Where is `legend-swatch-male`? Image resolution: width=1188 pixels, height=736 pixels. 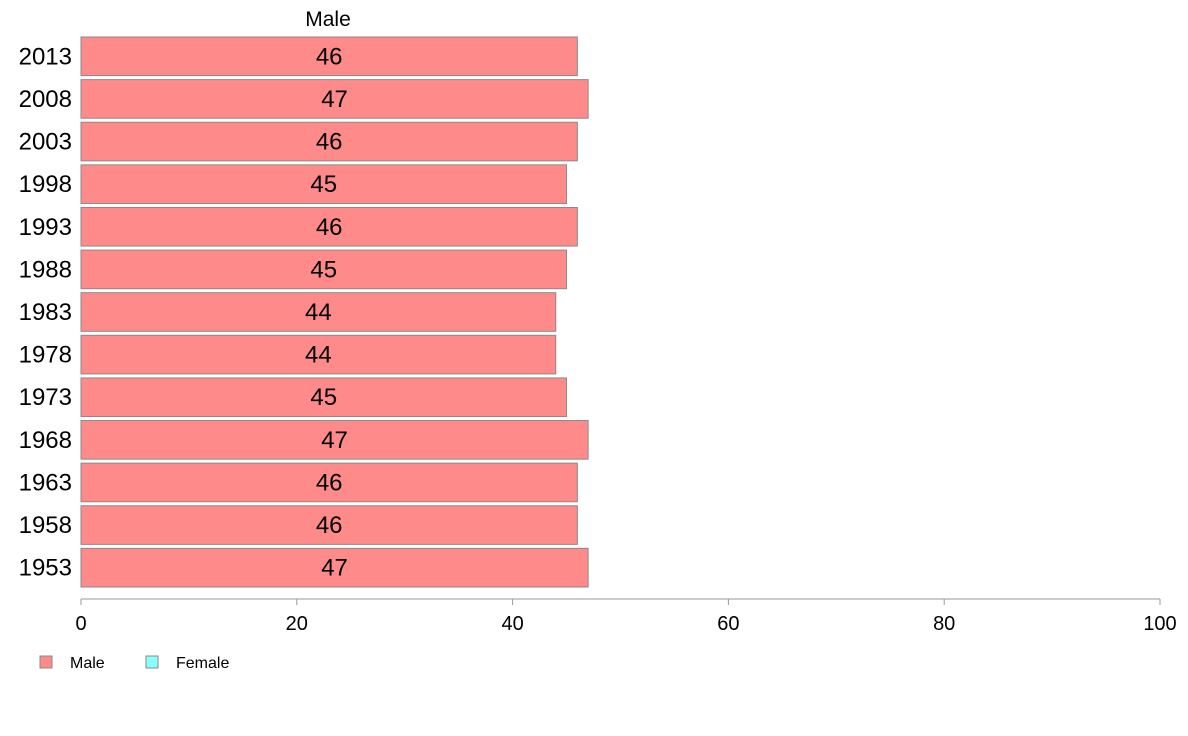 legend-swatch-male is located at coordinates (46, 662).